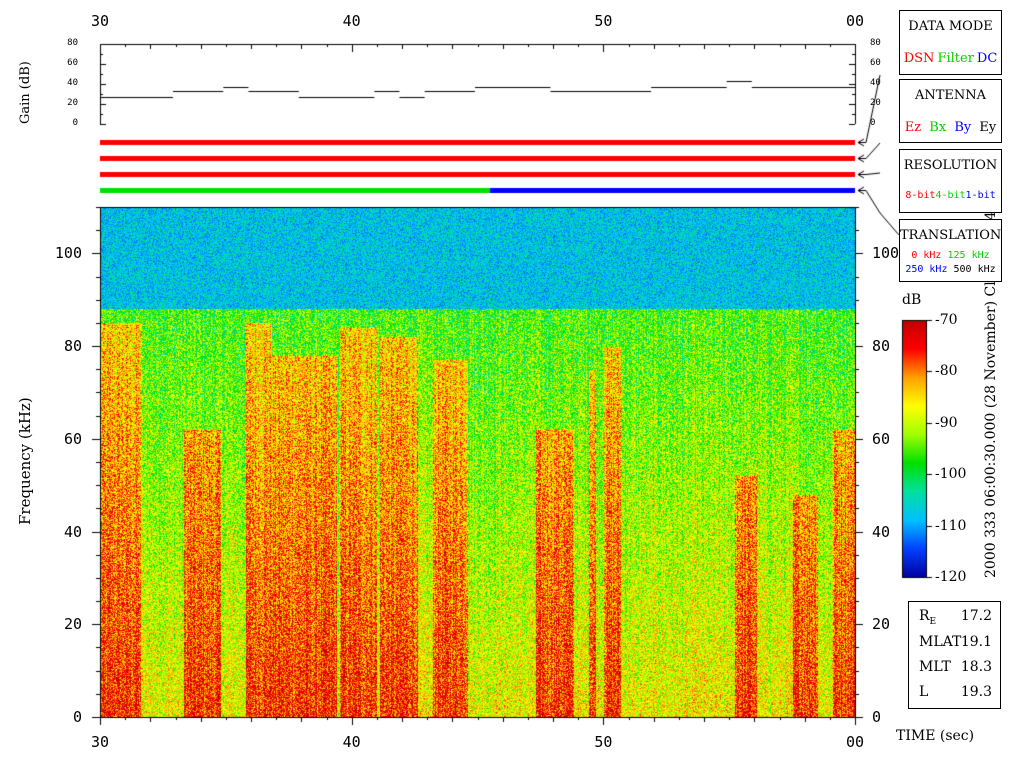 Image resolution: width=1024 pixels, height=768 pixels. Describe the element at coordinates (974, 269) in the screenshot. I see `translation-500khz: 500 kHz` at that location.